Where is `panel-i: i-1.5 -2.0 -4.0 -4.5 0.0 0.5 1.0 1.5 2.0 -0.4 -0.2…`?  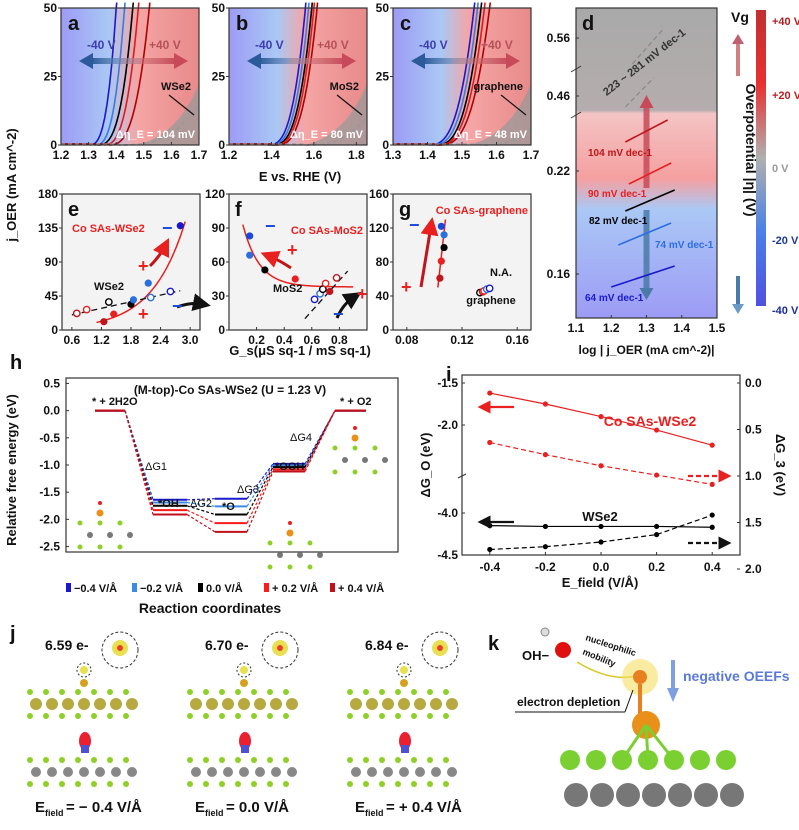 panel-i: i-1.5 -2.0 -4.0 -4.5 0.0 0.5 1.0 1.5 2.0 -0.4 -0.2… is located at coordinates (603, 477).